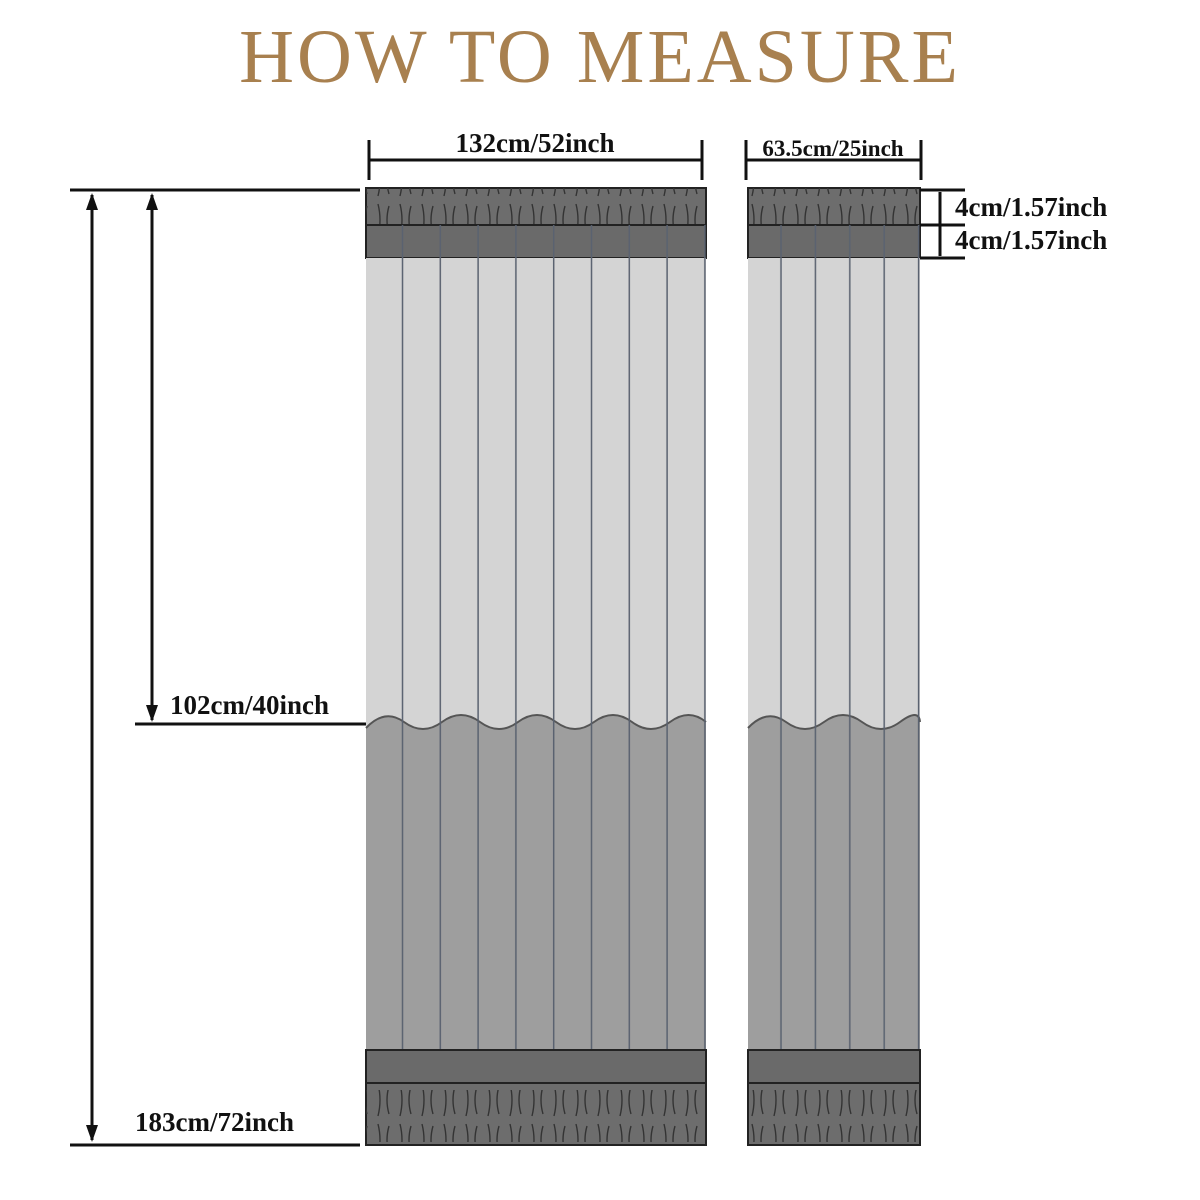 The image size is (1200, 1200). I want to click on height-label: 183cm/72inch, so click(214, 1122).